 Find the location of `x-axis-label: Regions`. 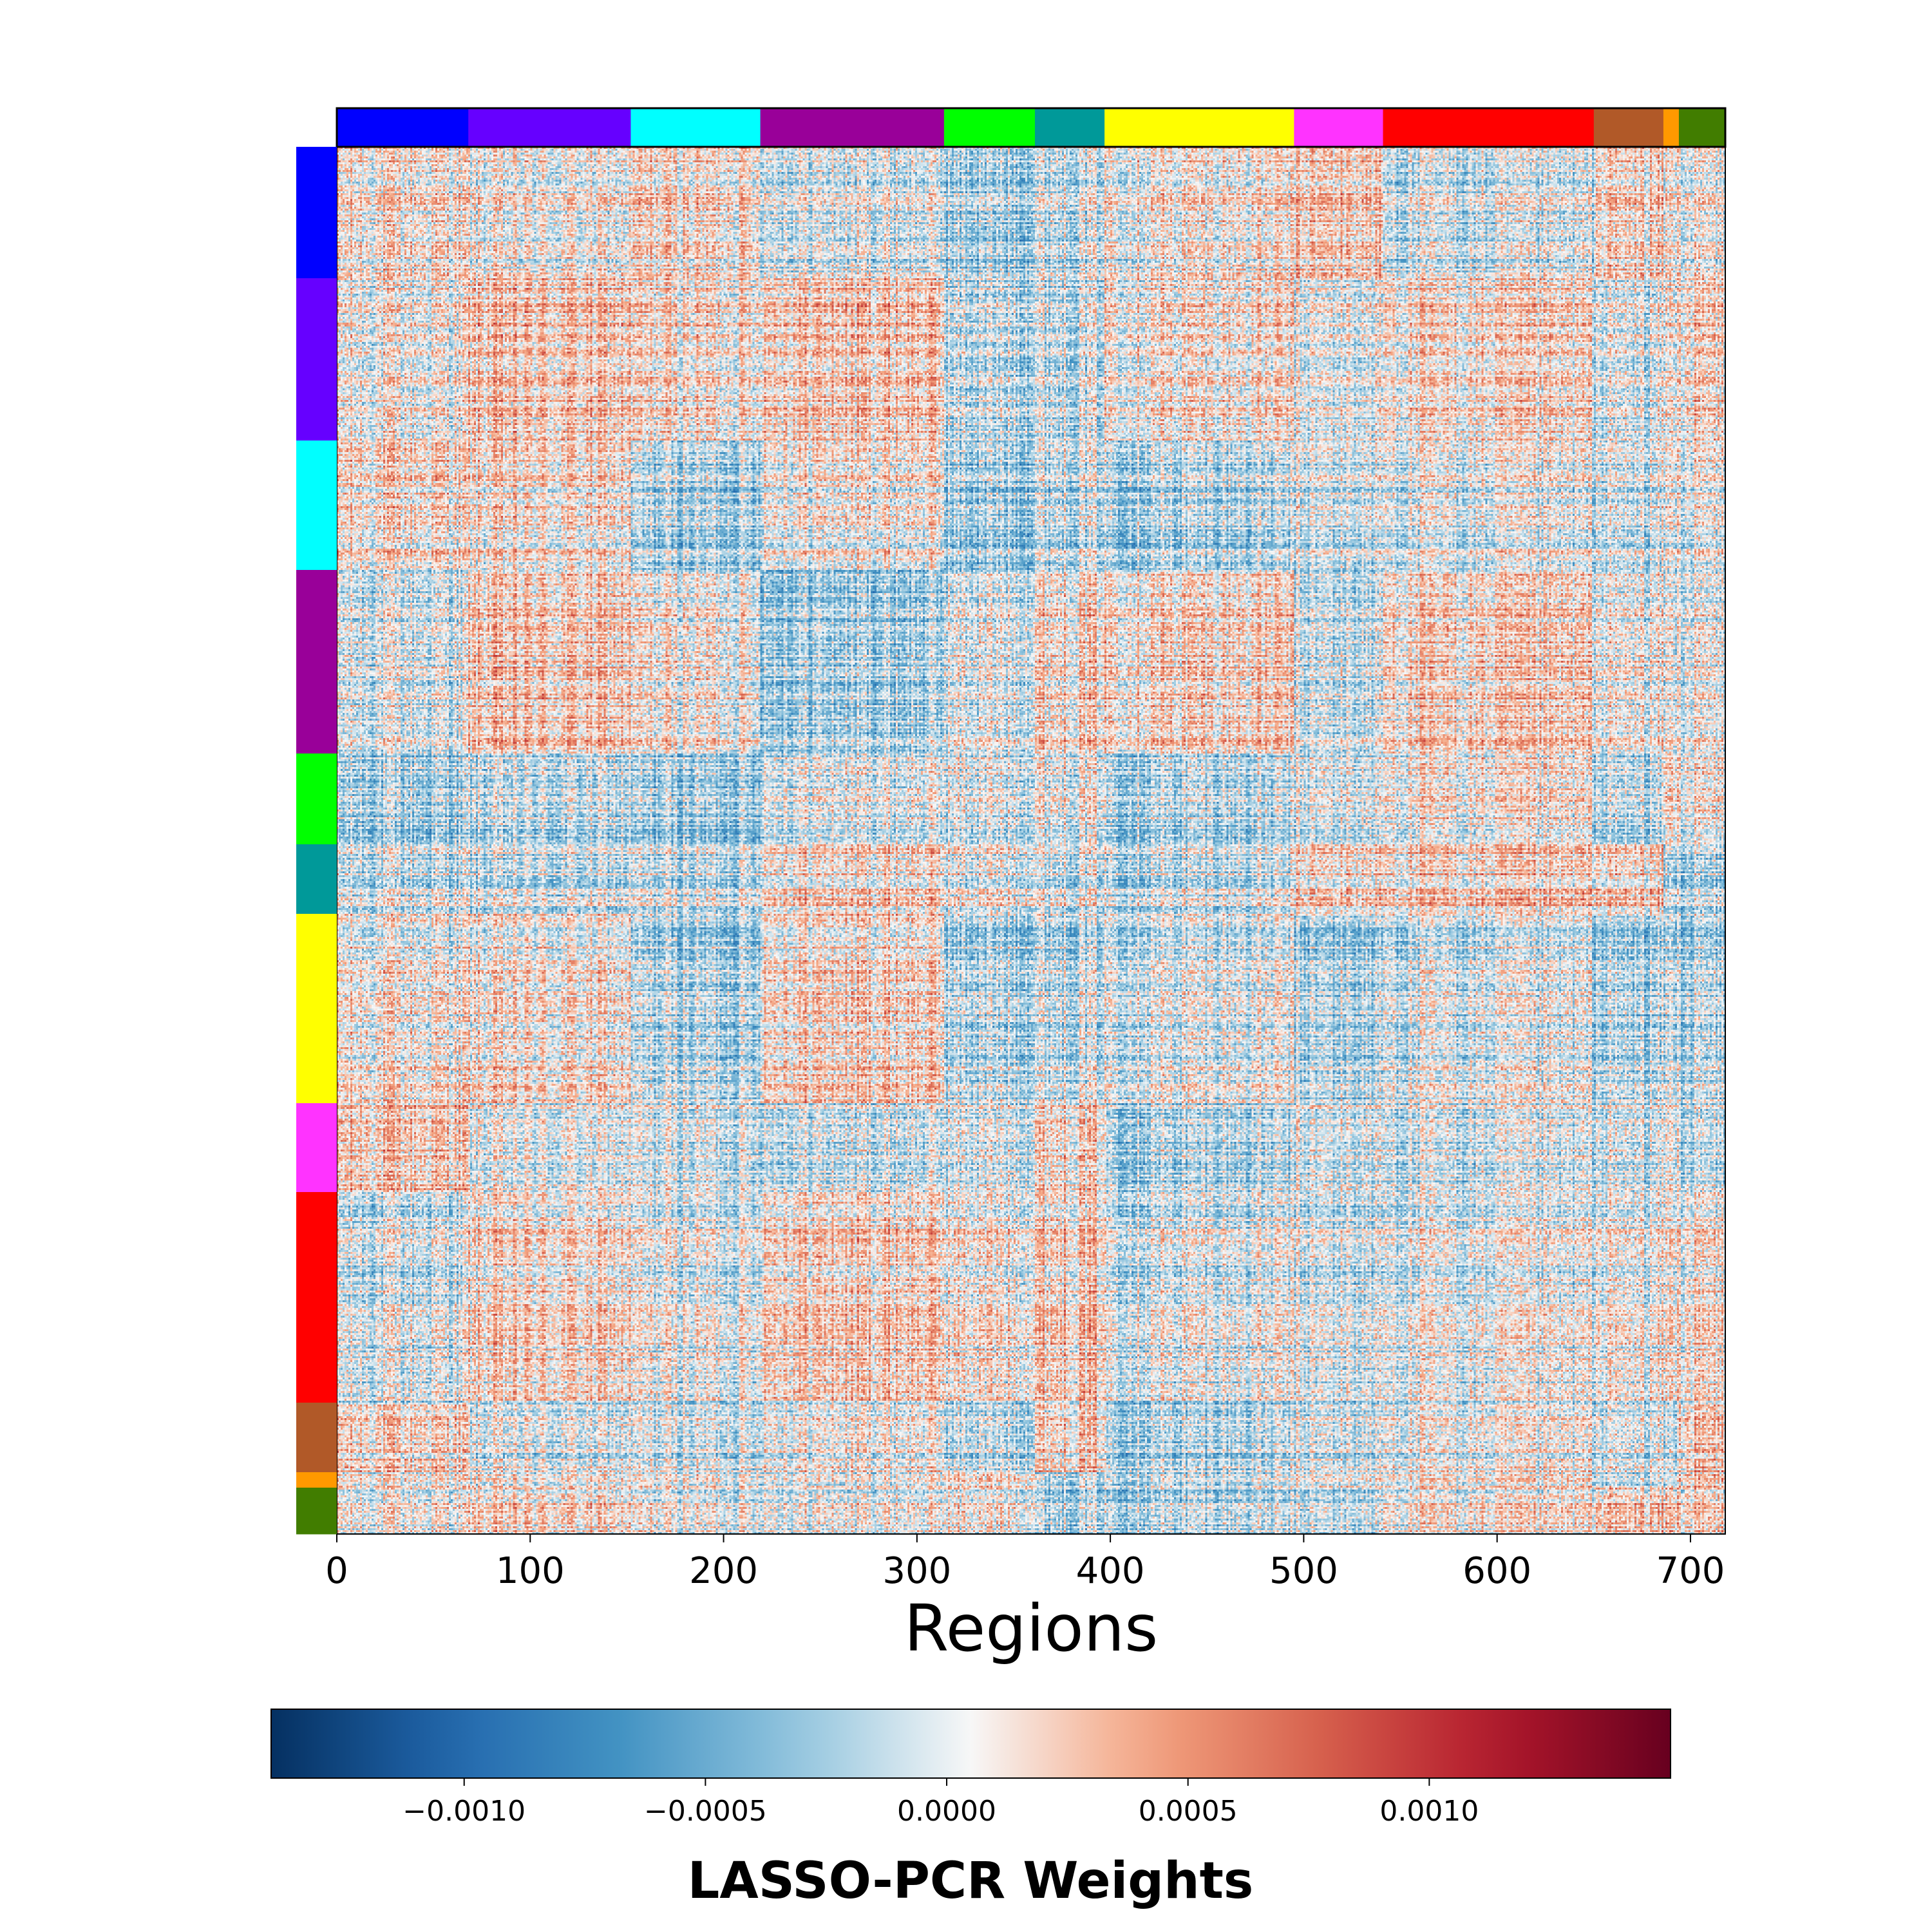

x-axis-label: Regions is located at coordinates (1031, 1628).